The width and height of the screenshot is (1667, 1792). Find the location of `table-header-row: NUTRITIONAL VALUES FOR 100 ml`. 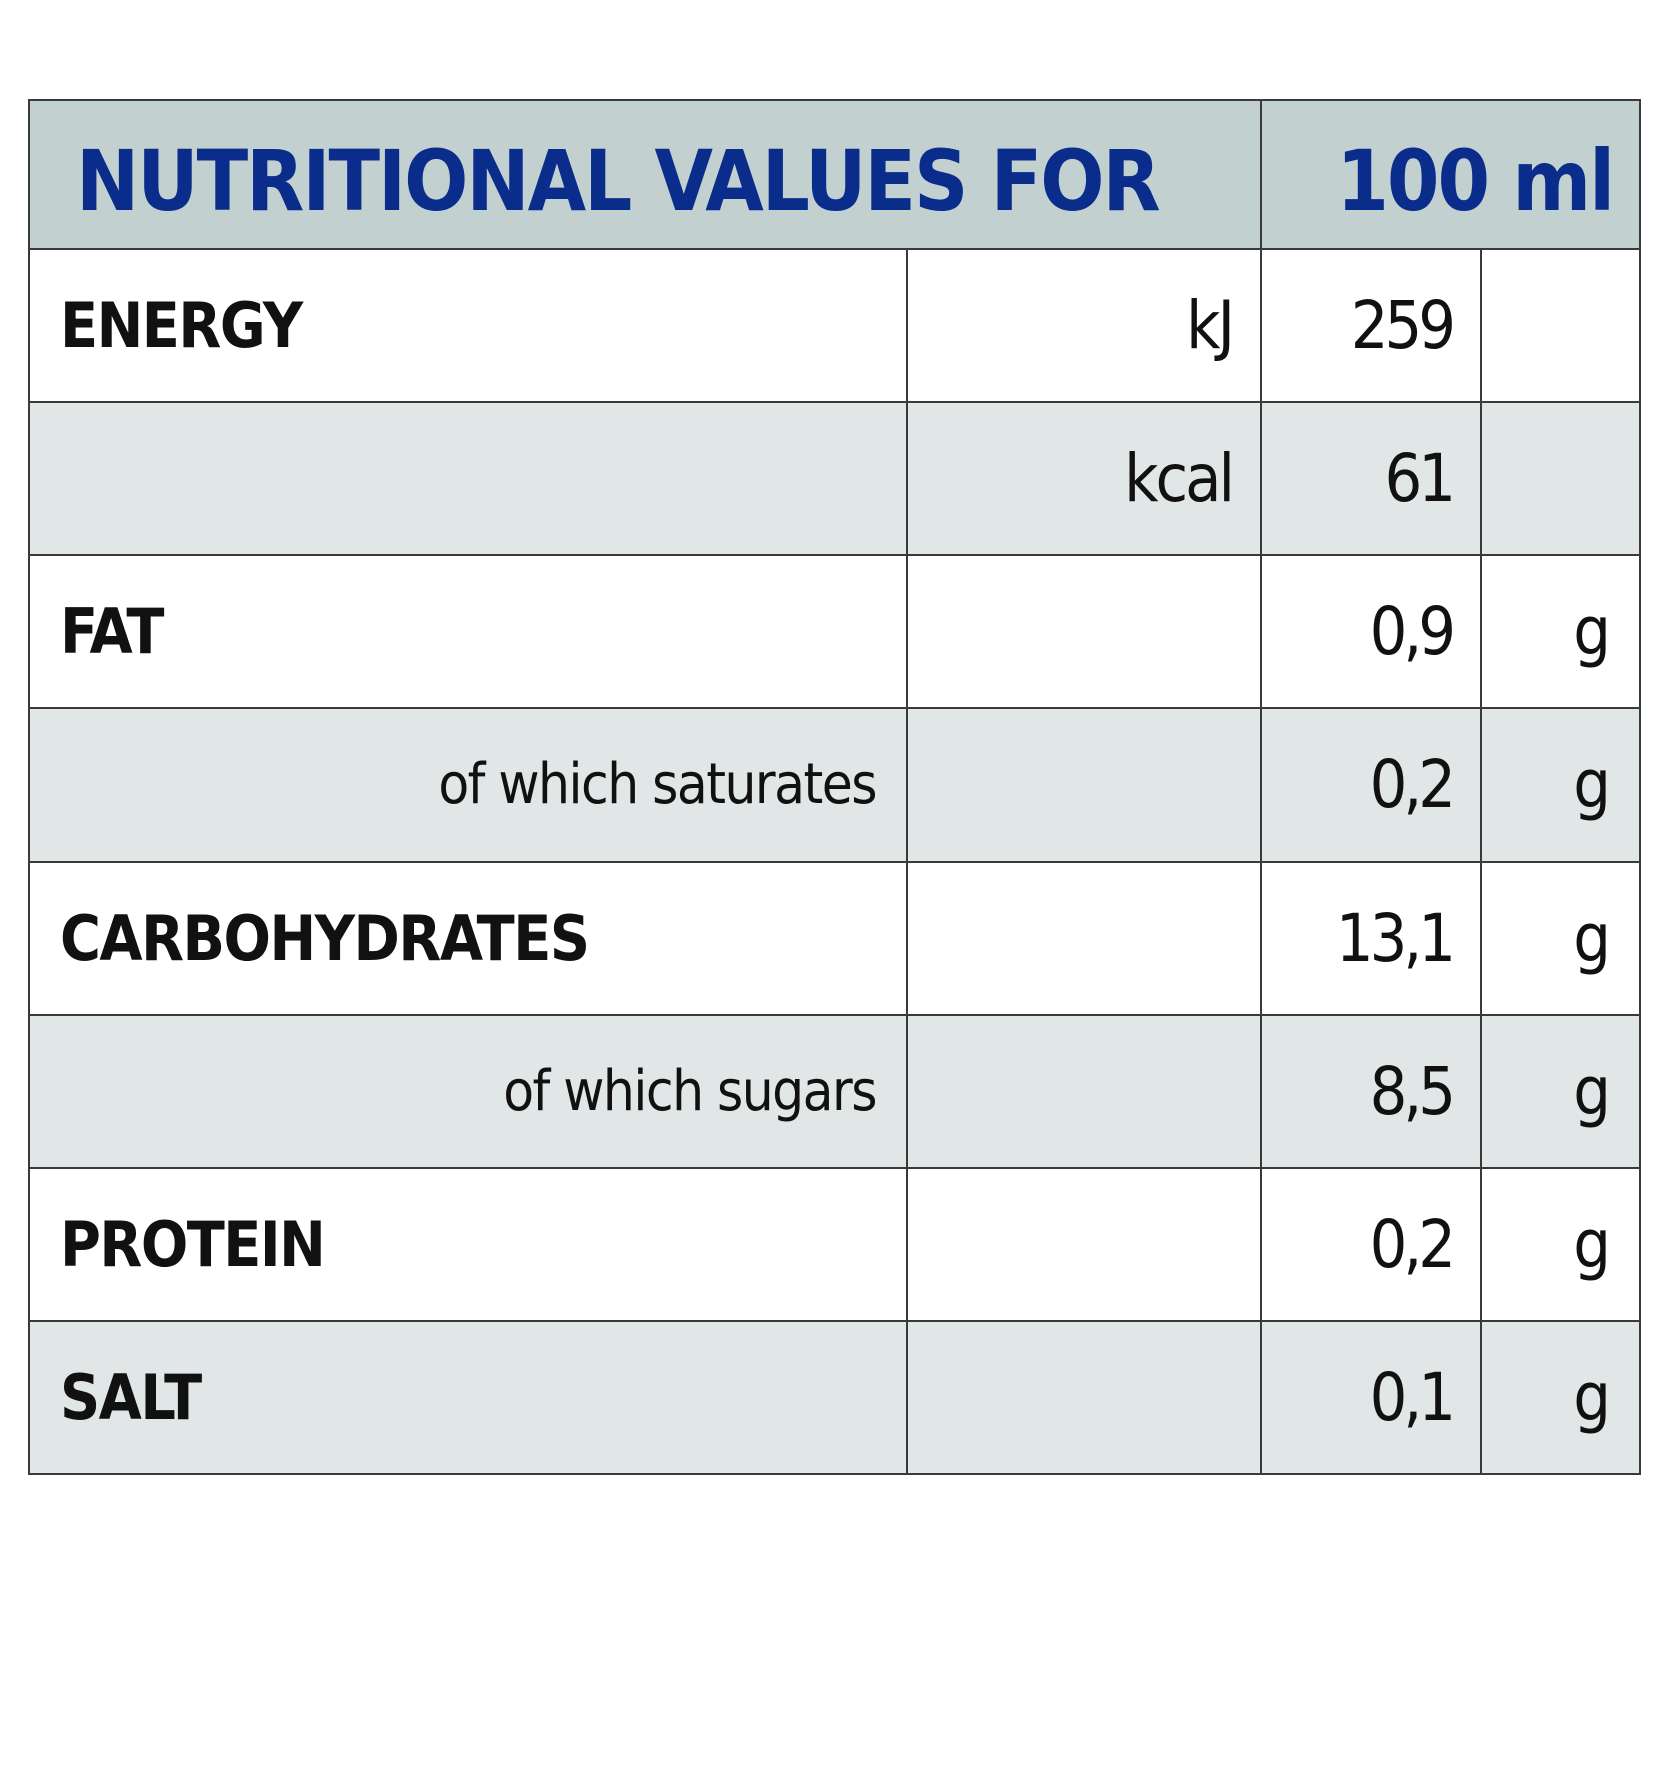

table-header-row: NUTRITIONAL VALUES FOR 100 ml is located at coordinates (835, 174).